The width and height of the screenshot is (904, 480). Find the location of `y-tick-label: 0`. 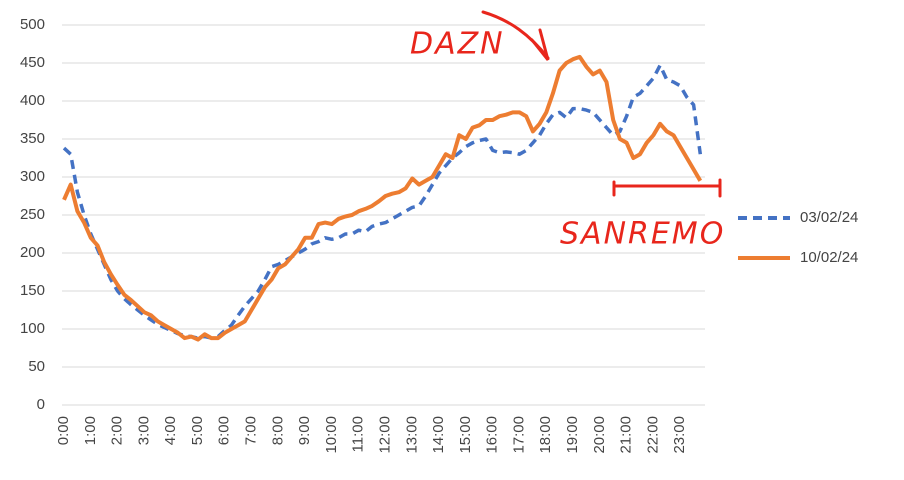

y-tick-label: 0 is located at coordinates (41, 404).